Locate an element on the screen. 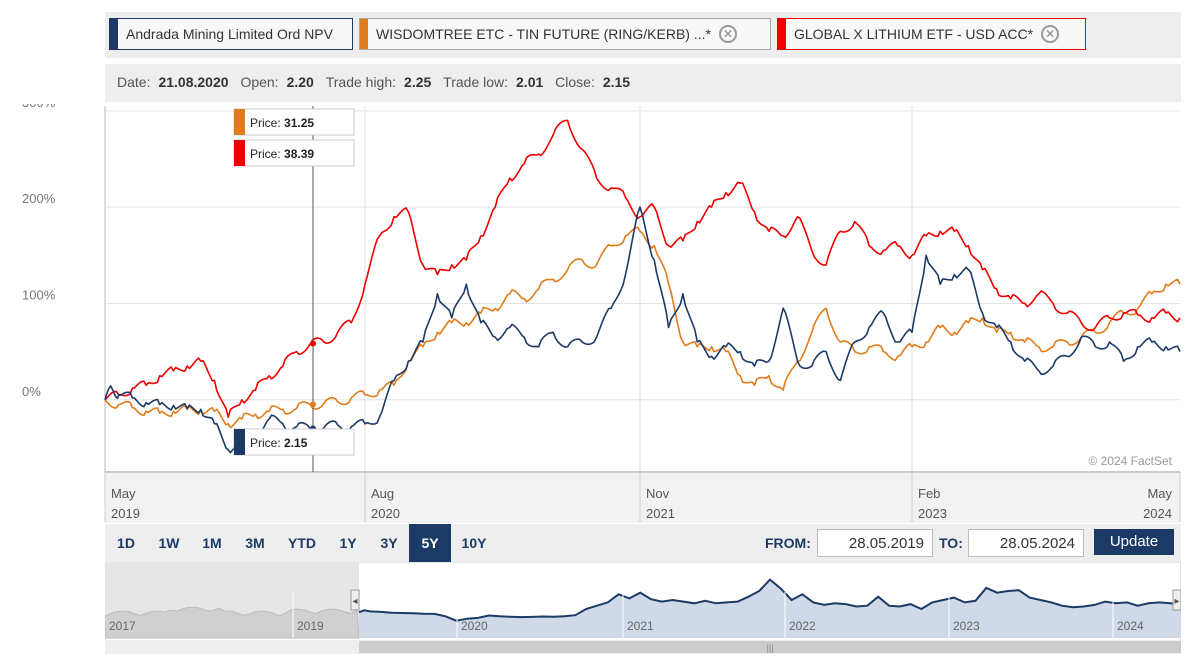 This screenshot has height=664, width=1196. y-tick-label: 0% is located at coordinates (31, 391).